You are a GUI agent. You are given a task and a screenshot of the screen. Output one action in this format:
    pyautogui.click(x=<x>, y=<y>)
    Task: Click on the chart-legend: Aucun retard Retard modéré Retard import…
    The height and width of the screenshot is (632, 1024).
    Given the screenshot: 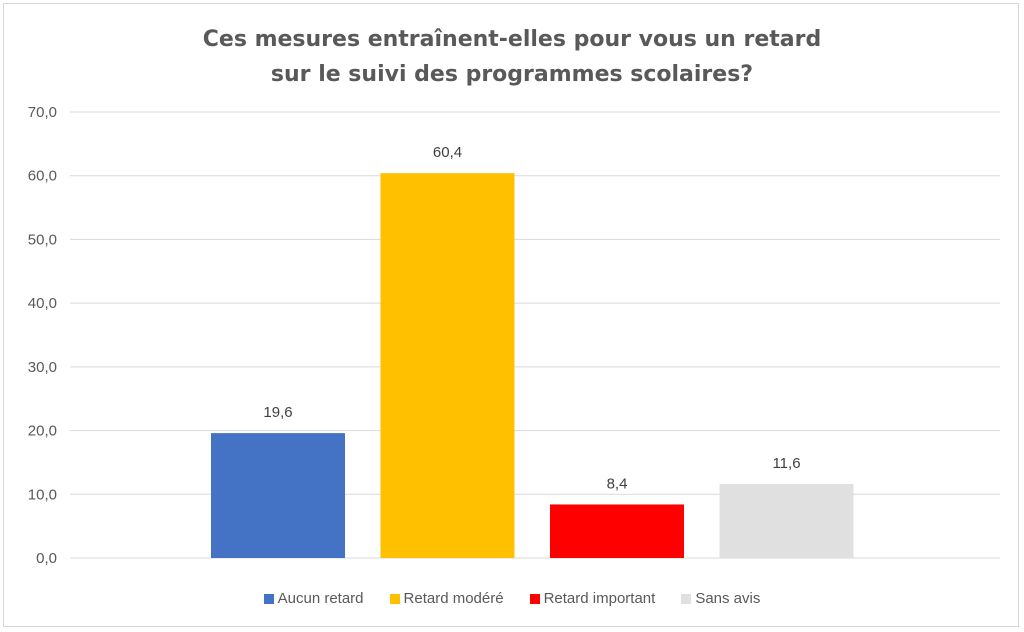 What is the action you would take?
    pyautogui.click(x=512, y=598)
    